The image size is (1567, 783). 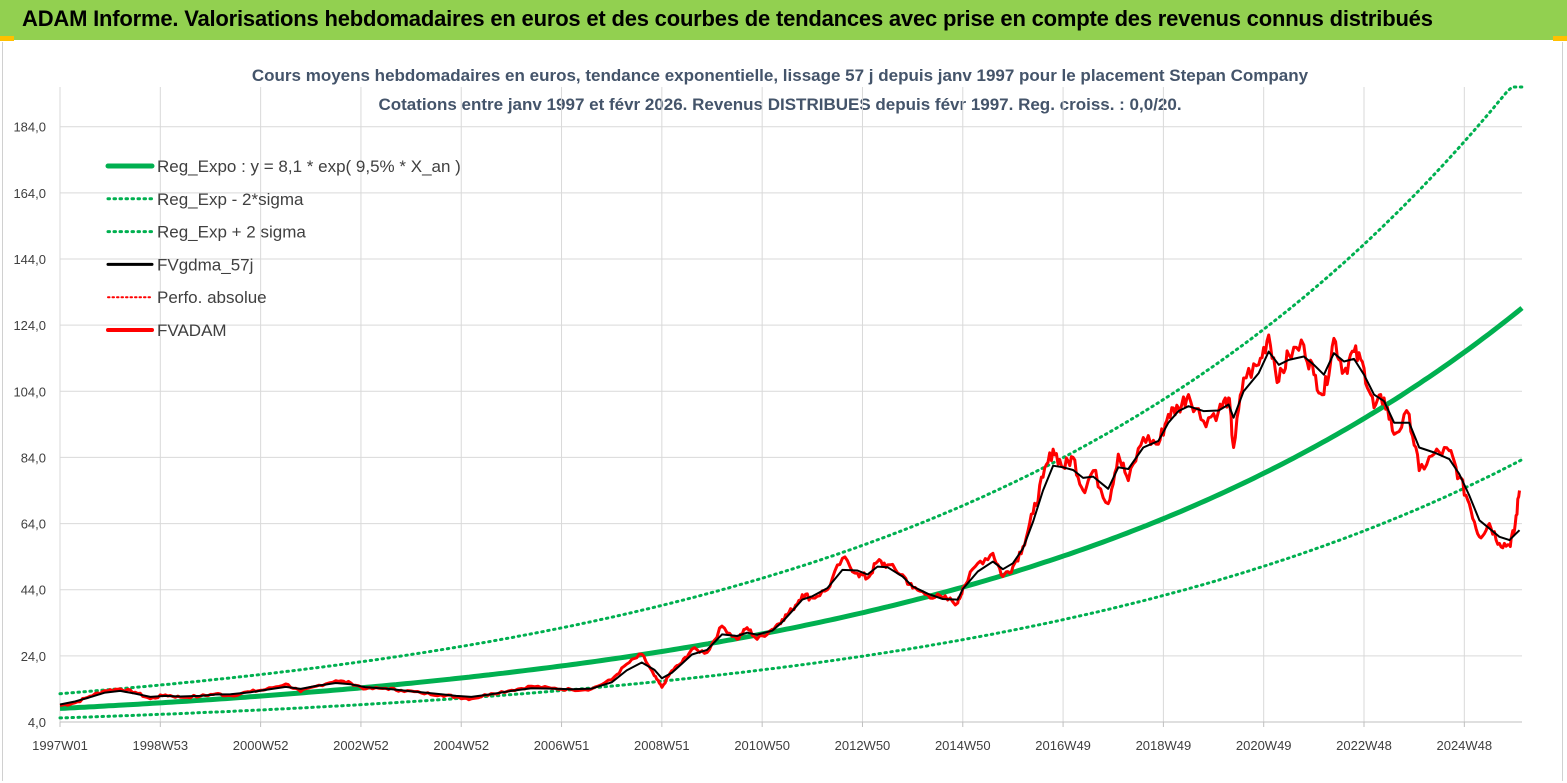 What do you see at coordinates (212, 297) in the screenshot?
I see `legend-label: Perfo. absolue` at bounding box center [212, 297].